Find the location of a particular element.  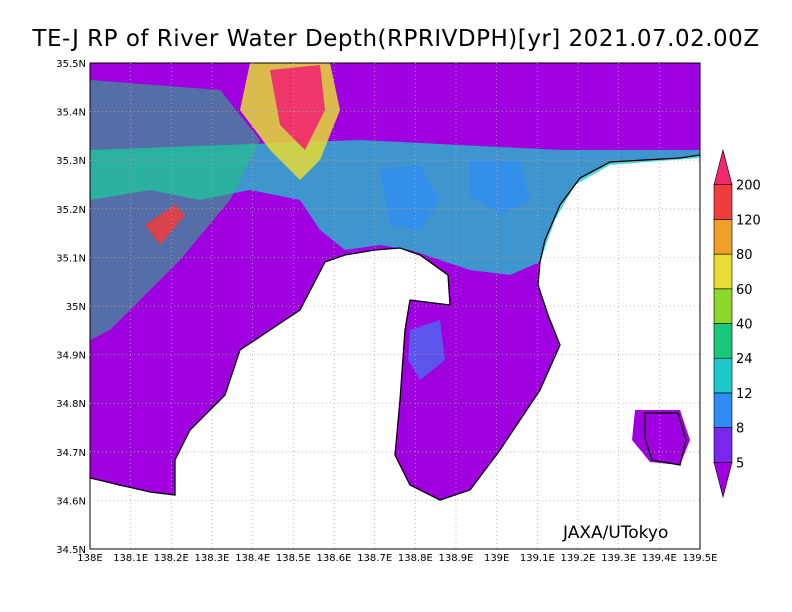

y-tick-label: 34.6N is located at coordinates (71, 501).